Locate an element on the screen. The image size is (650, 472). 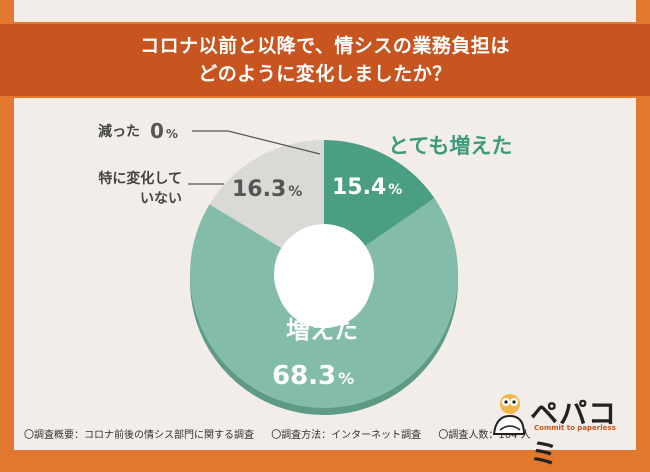
label-very-increased: とても増えた is located at coordinates (450, 146).